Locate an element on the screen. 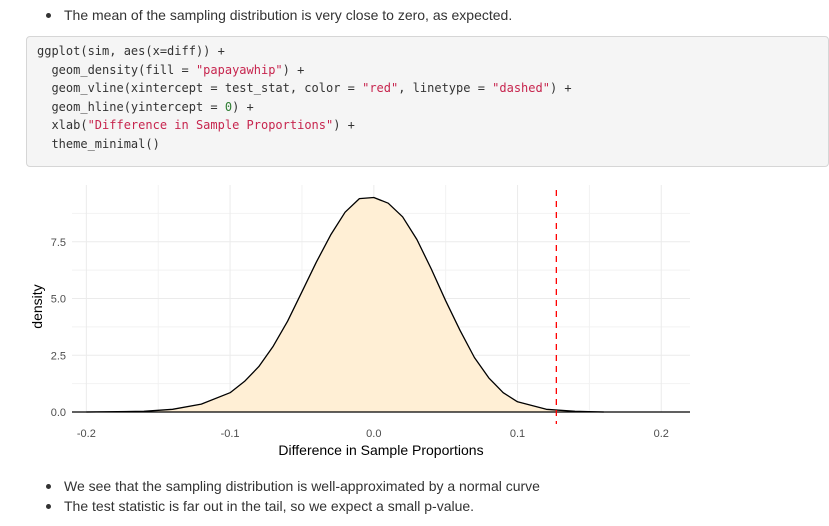  x-tick-label: 0.2 is located at coordinates (661, 434).